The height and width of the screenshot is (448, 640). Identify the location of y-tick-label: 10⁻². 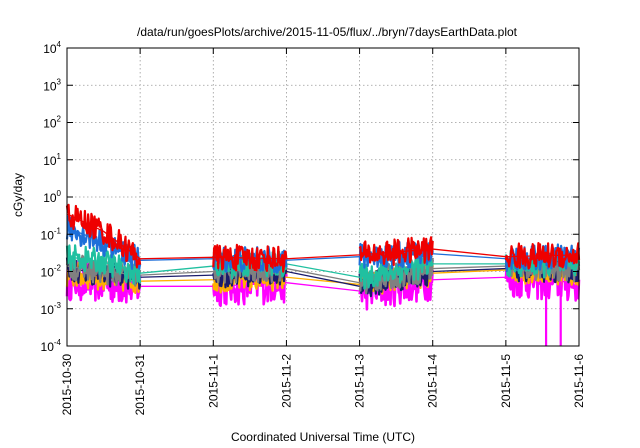
(51, 272).